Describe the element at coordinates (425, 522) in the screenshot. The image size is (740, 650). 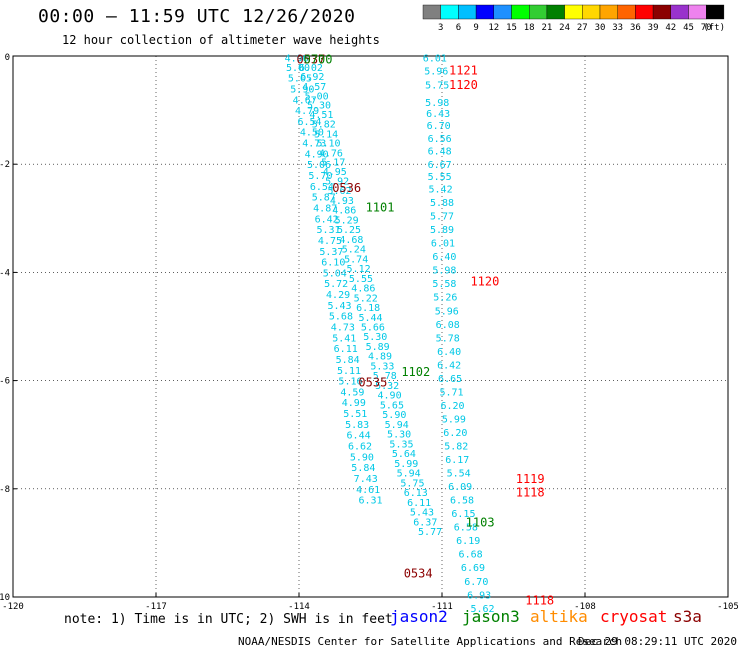
I see `swh-value: 6.37` at that location.